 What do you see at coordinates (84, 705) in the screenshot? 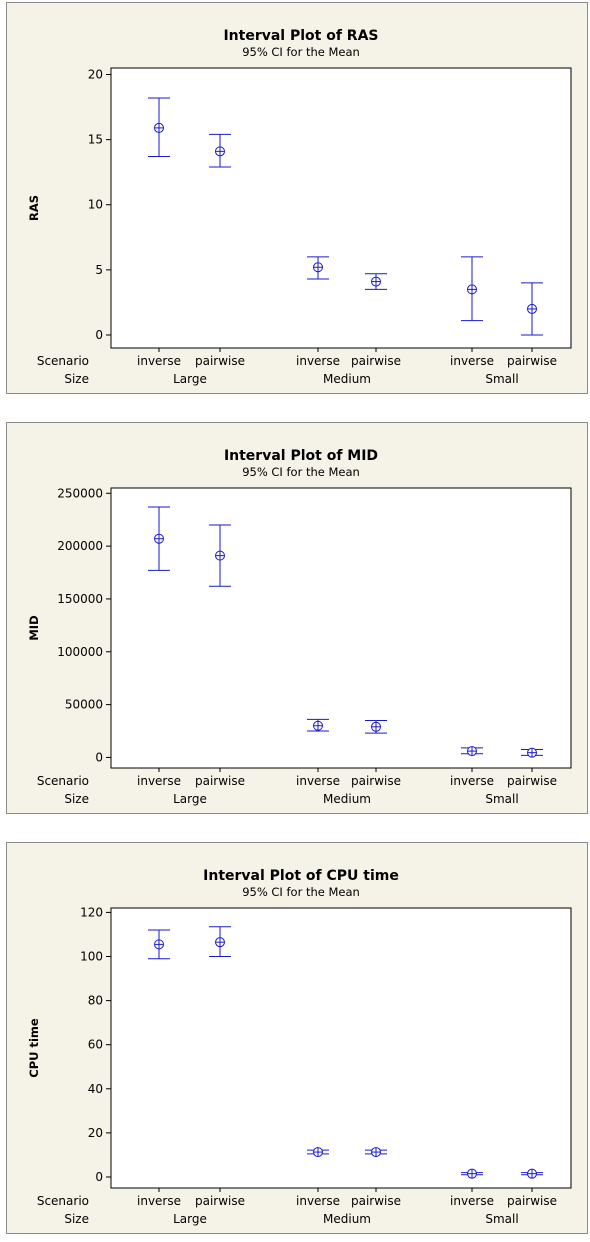
I see `y-tick-label: 50000` at bounding box center [84, 705].